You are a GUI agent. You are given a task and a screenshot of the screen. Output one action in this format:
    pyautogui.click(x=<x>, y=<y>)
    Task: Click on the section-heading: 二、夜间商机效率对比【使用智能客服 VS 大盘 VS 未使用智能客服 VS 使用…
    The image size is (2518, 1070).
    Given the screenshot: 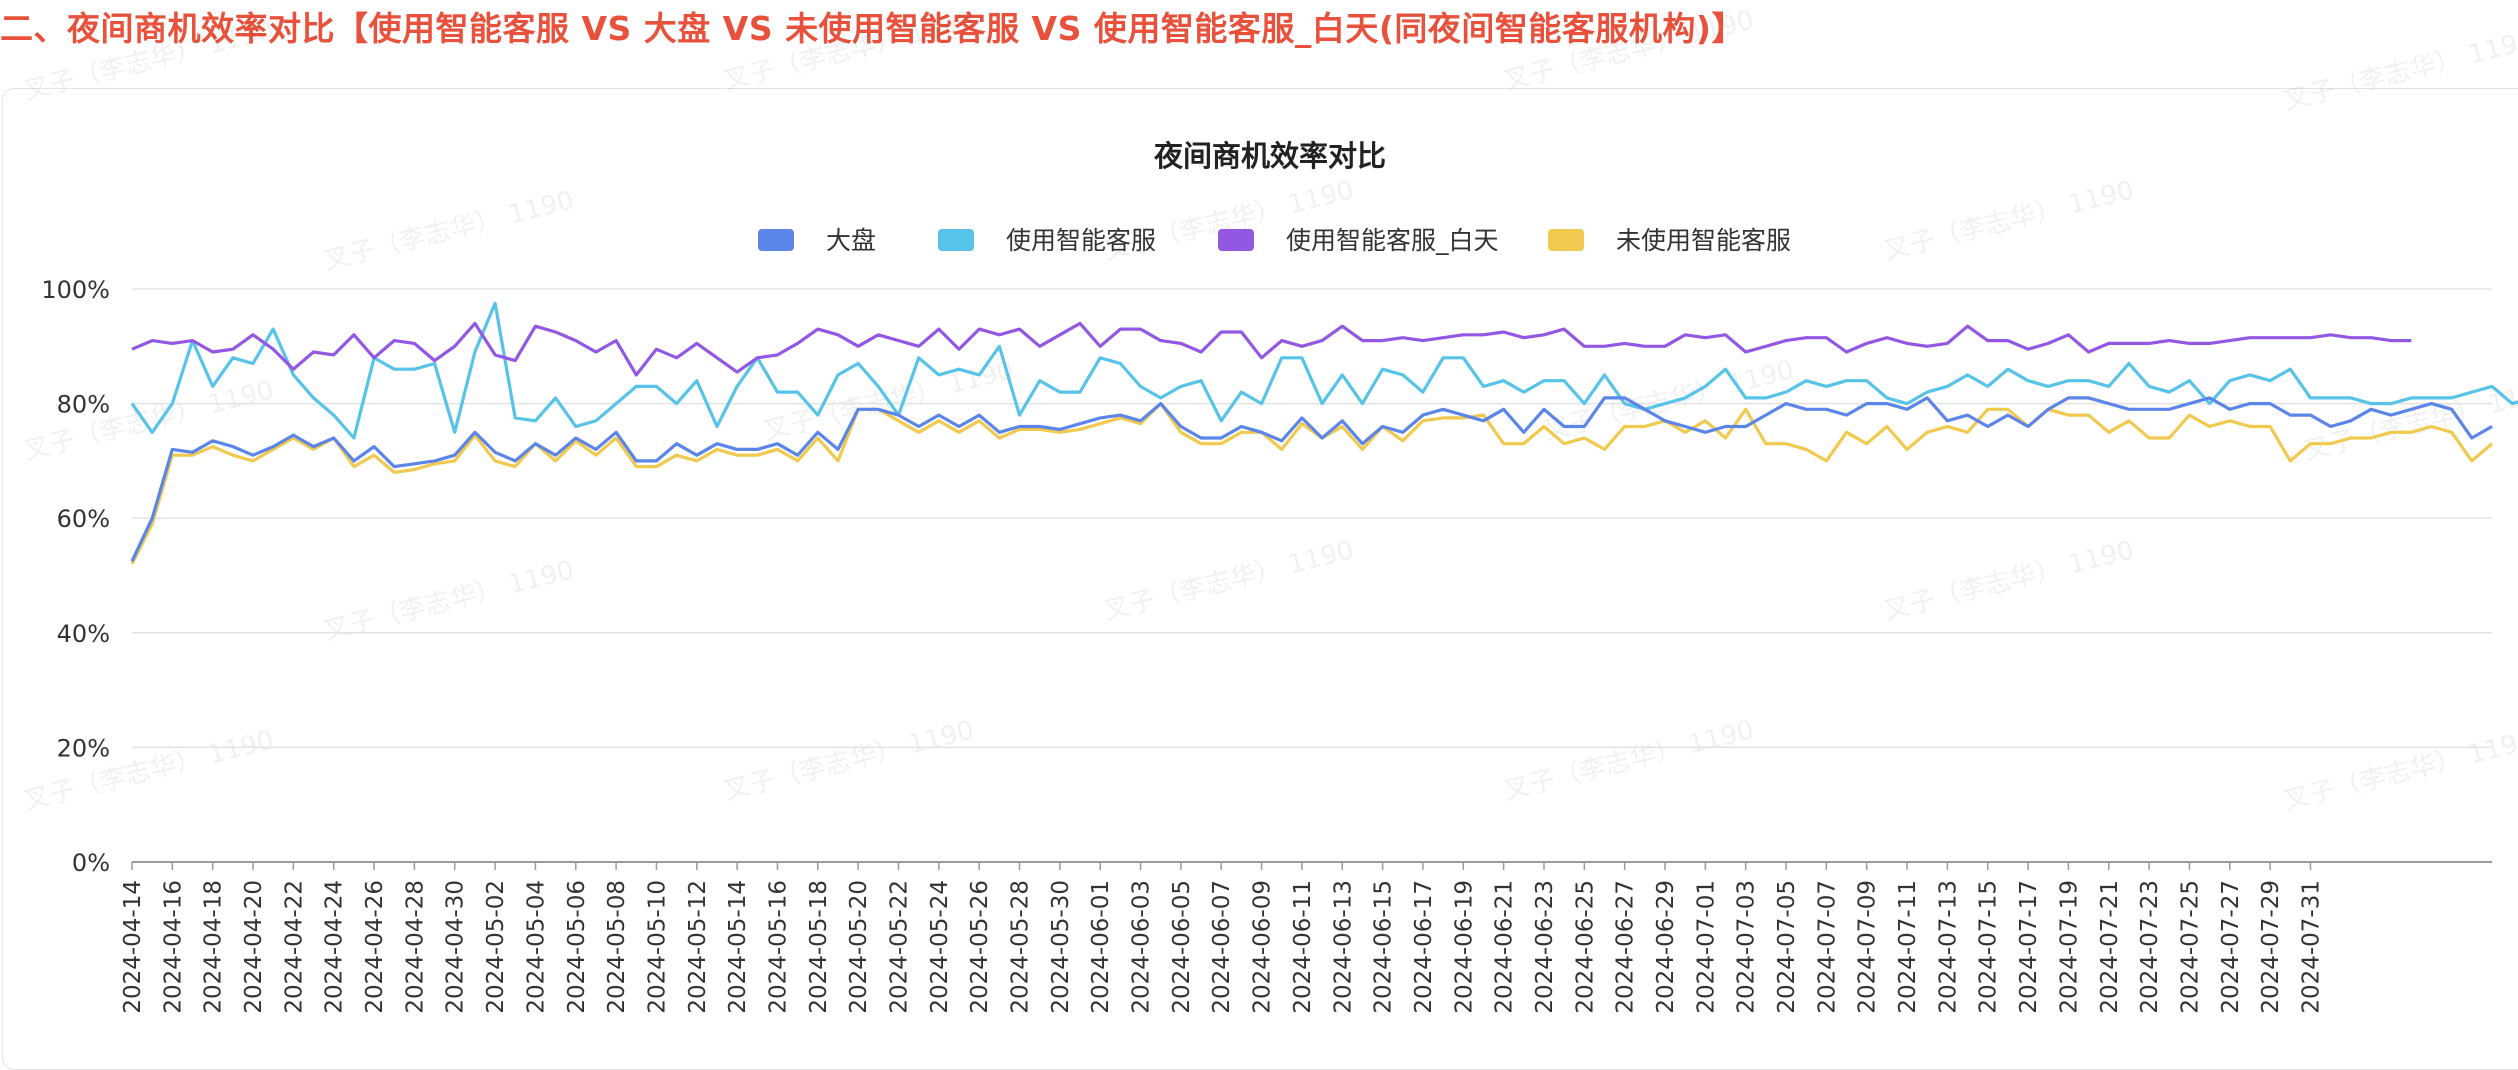 What is the action you would take?
    pyautogui.click(x=873, y=28)
    